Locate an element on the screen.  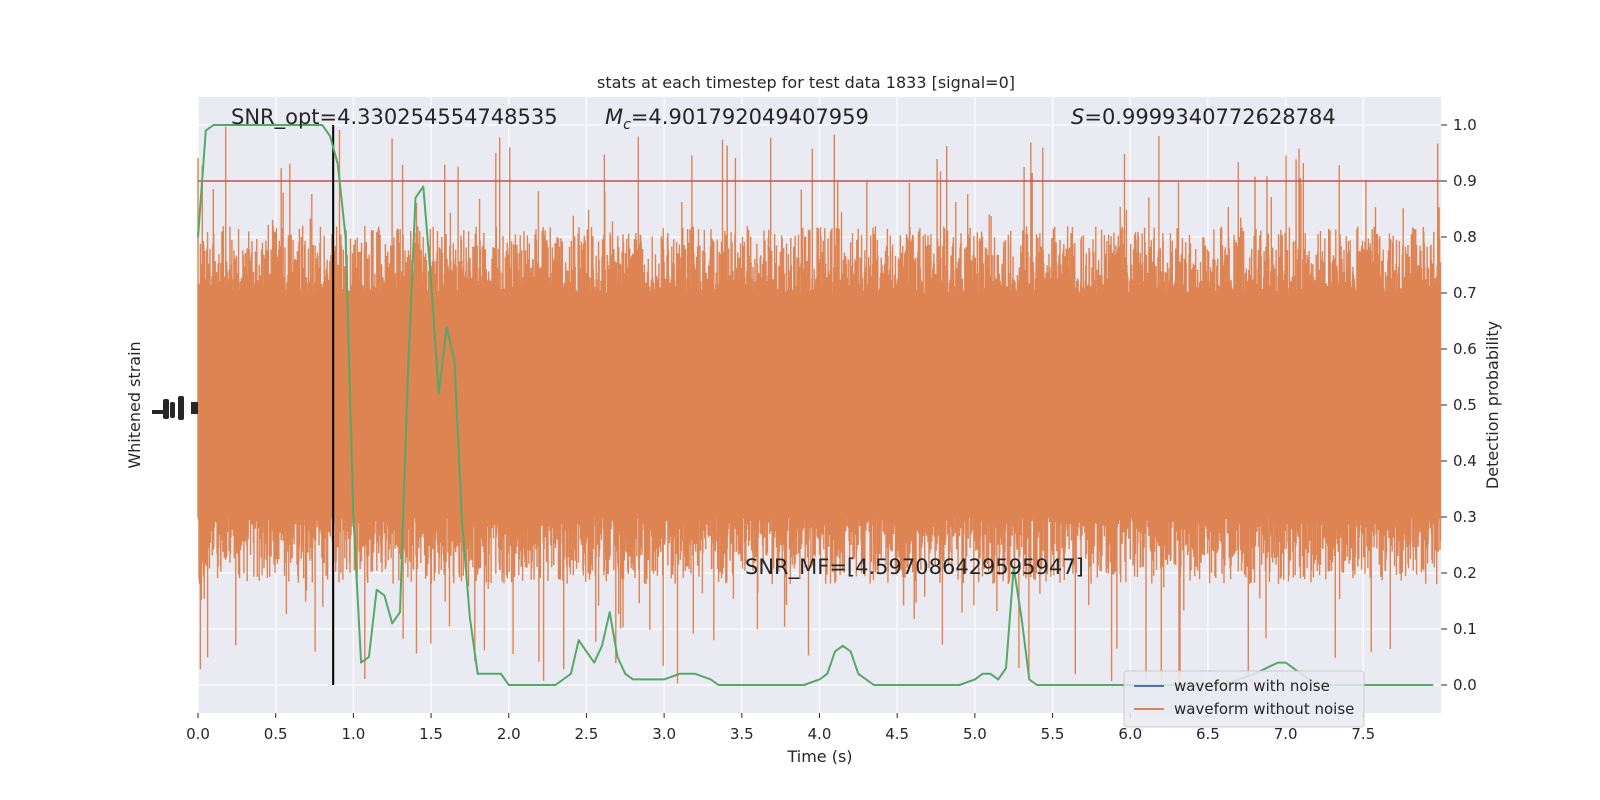
x-tick-label-15: 7.5 is located at coordinates (1363, 734).